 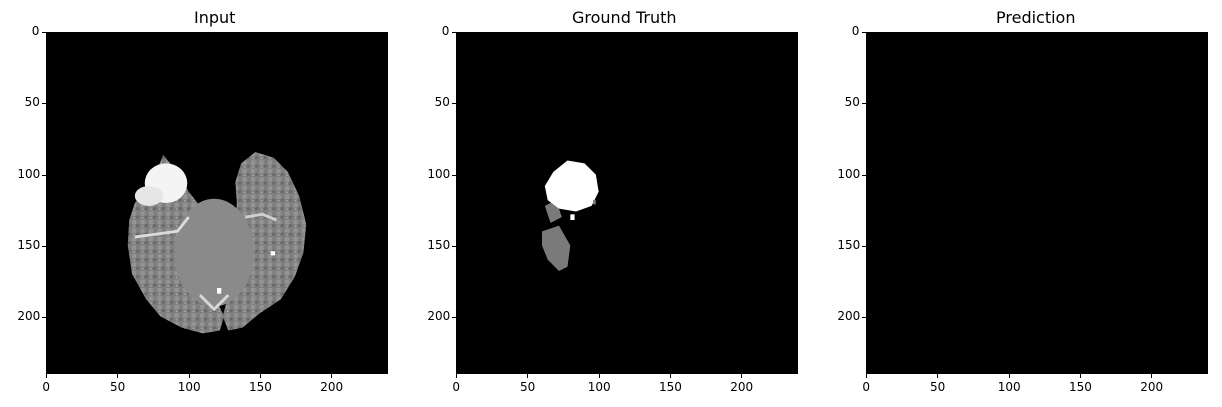 What do you see at coordinates (624, 17) in the screenshot?
I see `panel-title: Ground Truth` at bounding box center [624, 17].